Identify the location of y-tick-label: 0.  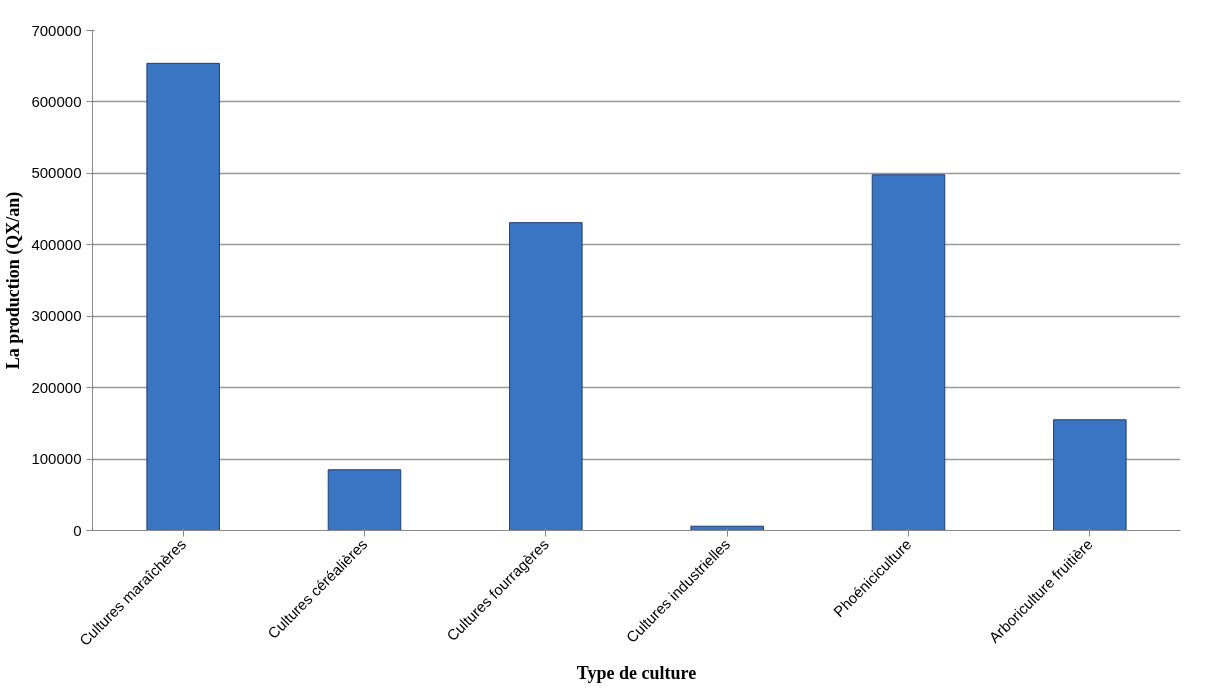
(77, 530).